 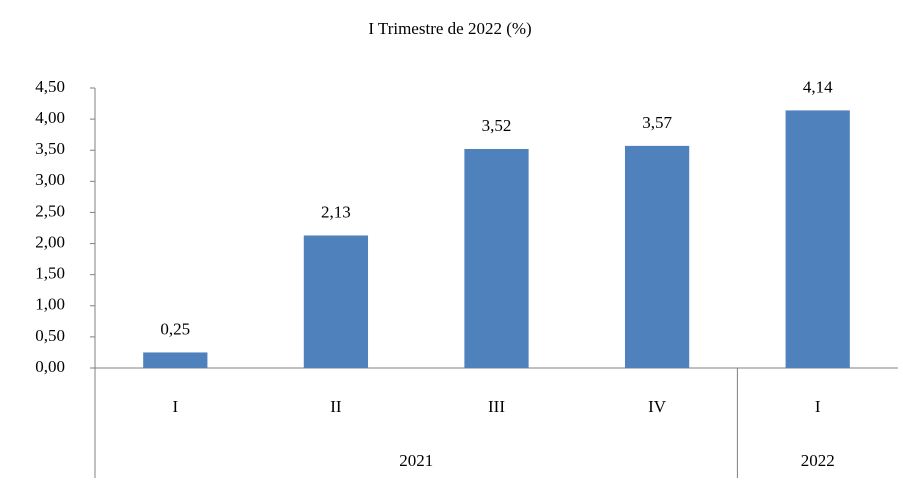 What do you see at coordinates (50, 304) in the screenshot?
I see `y-tick-label: 1,00` at bounding box center [50, 304].